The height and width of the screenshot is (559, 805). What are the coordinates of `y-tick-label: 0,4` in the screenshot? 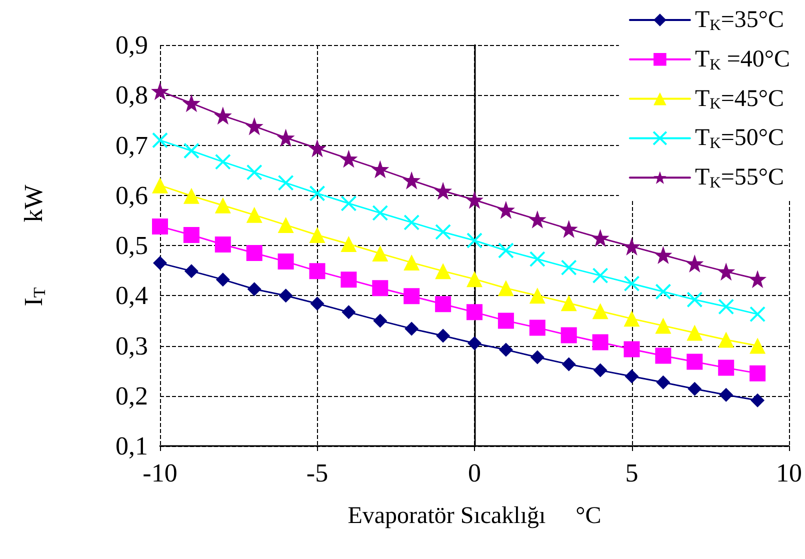 It's located at (132, 295).